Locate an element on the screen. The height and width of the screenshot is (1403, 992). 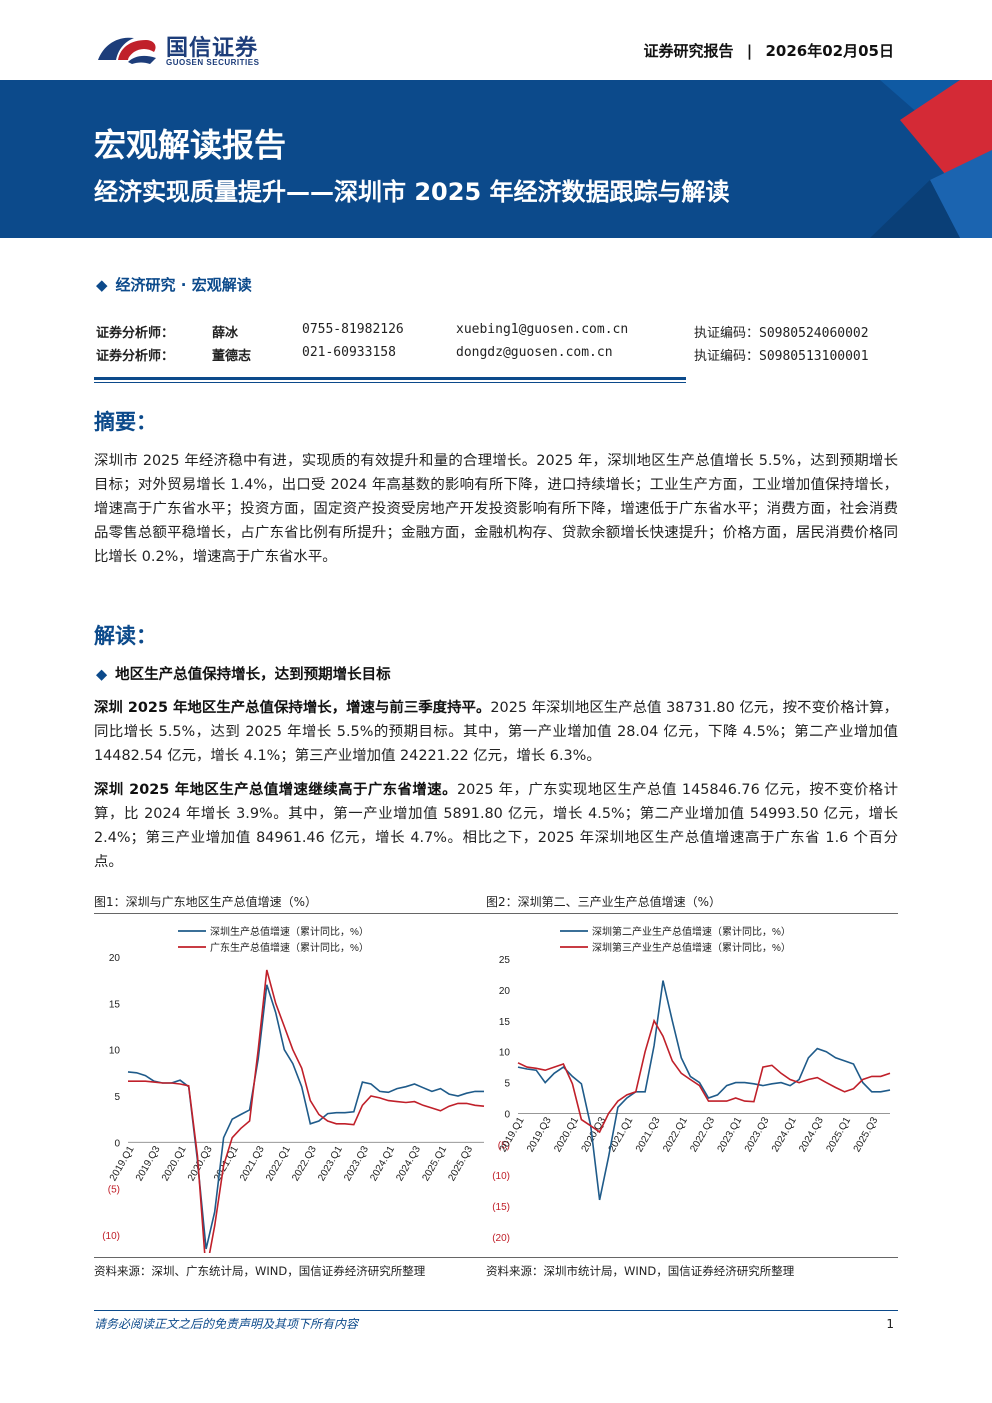
logo-en-text: GUOSEN SECURITIES is located at coordinates (213, 62).